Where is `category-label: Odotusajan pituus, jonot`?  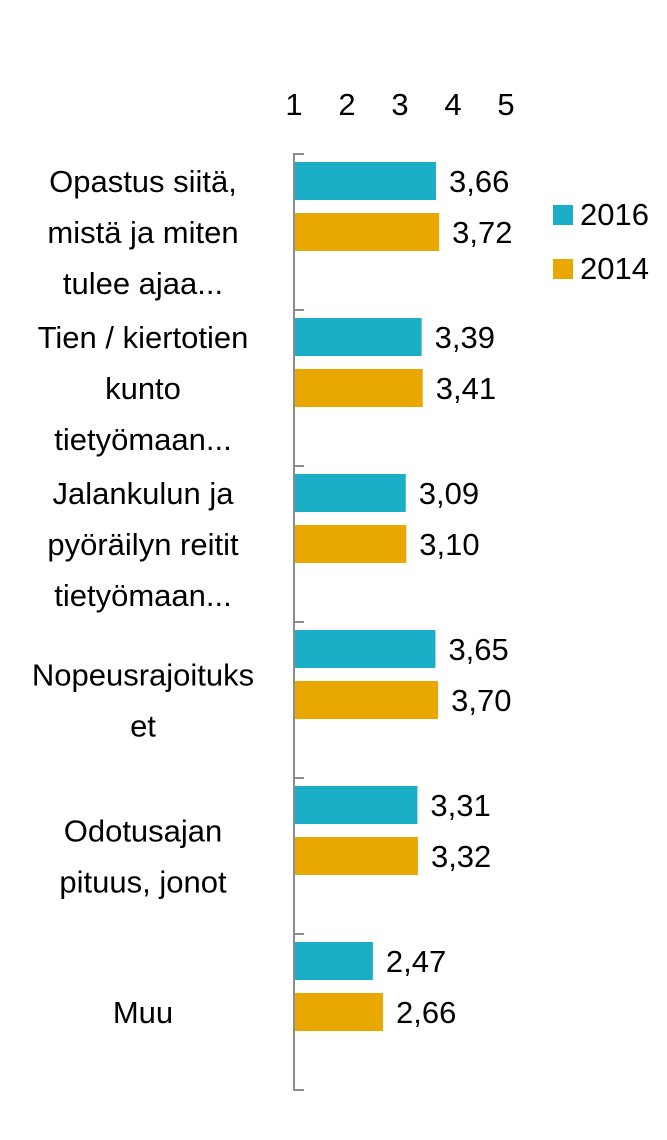
category-label: Odotusajan pituus, jonot is located at coordinates (143, 857).